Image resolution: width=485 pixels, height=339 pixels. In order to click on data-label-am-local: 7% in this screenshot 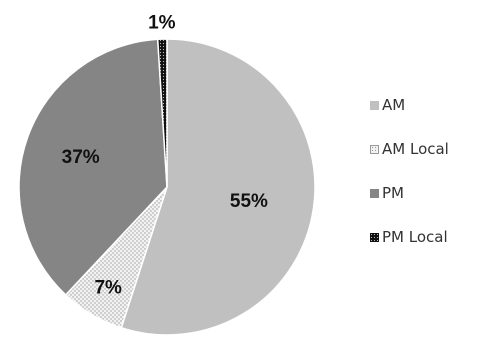, I will do `click(108, 287)`.